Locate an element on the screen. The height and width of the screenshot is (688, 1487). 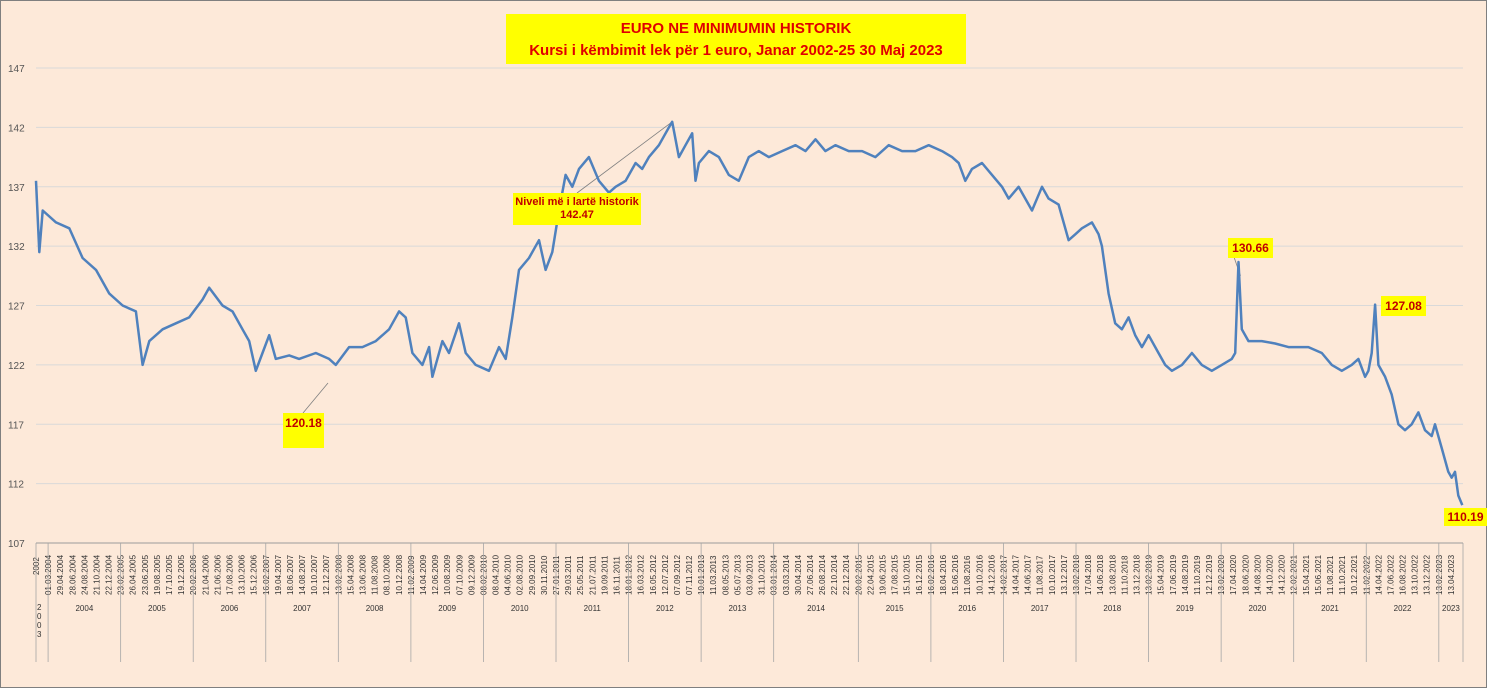
x-tick-label: 21.06.2006 is located at coordinates (217, 574).